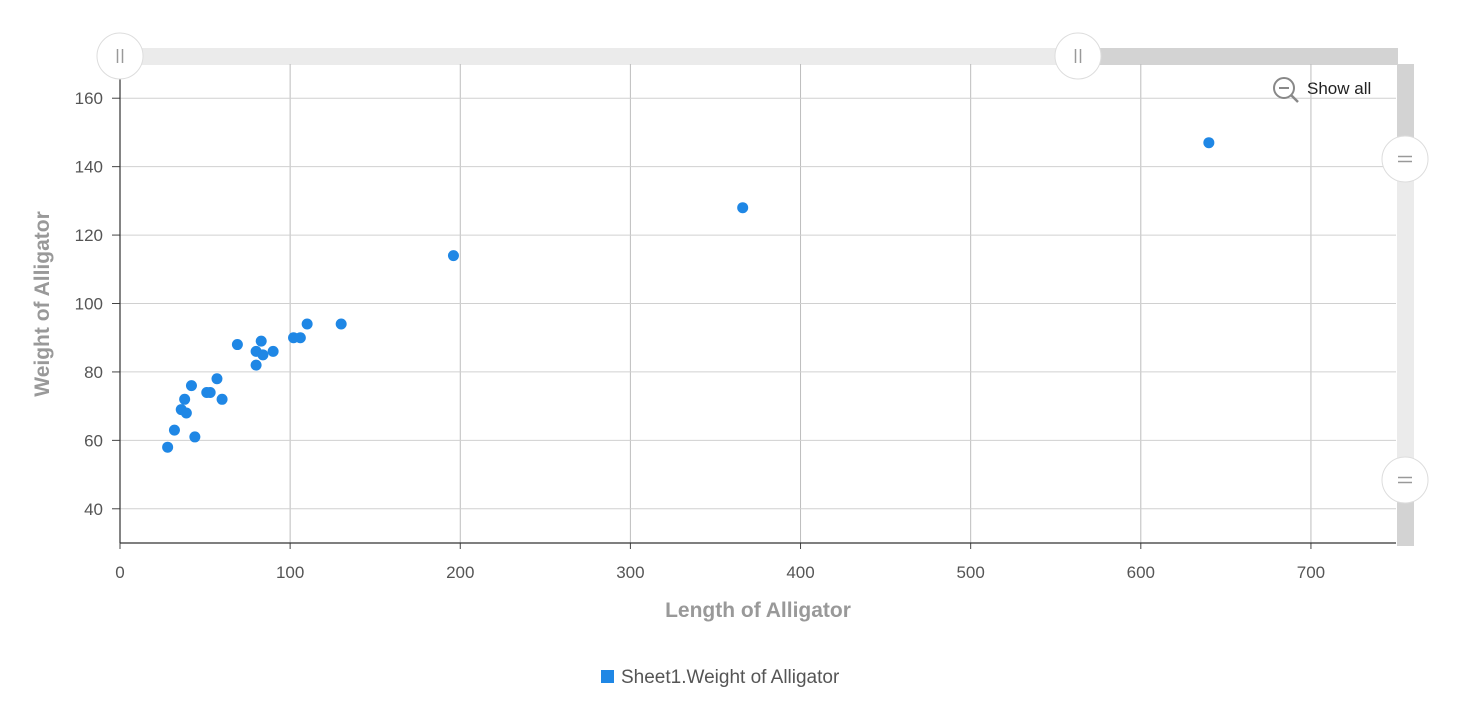  What do you see at coordinates (1339, 88) in the screenshot?
I see `show-all-label: Show all` at bounding box center [1339, 88].